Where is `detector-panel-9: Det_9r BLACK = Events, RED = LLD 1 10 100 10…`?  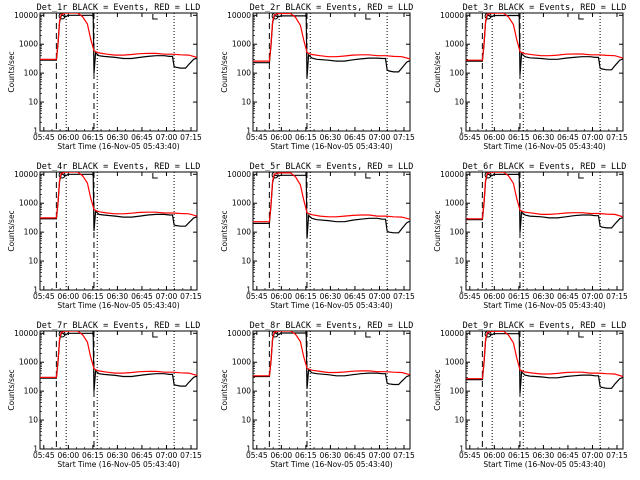
detector-panel-9: Det_9r BLACK = Events, RED = LLD 1 10 100 10… is located at coordinates (530, 395).